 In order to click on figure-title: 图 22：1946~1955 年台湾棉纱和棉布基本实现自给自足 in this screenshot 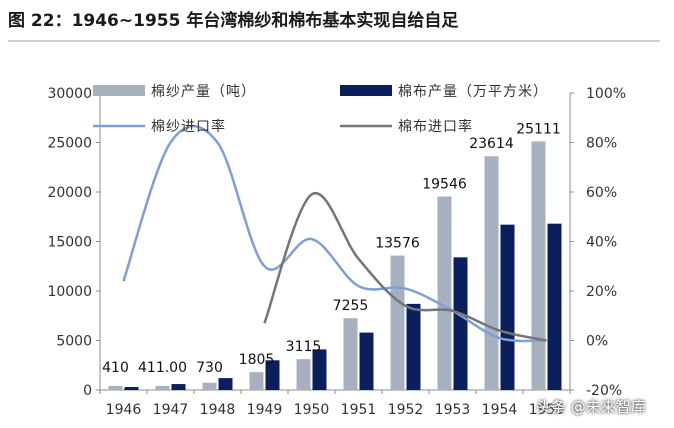, I will do `click(233, 21)`.